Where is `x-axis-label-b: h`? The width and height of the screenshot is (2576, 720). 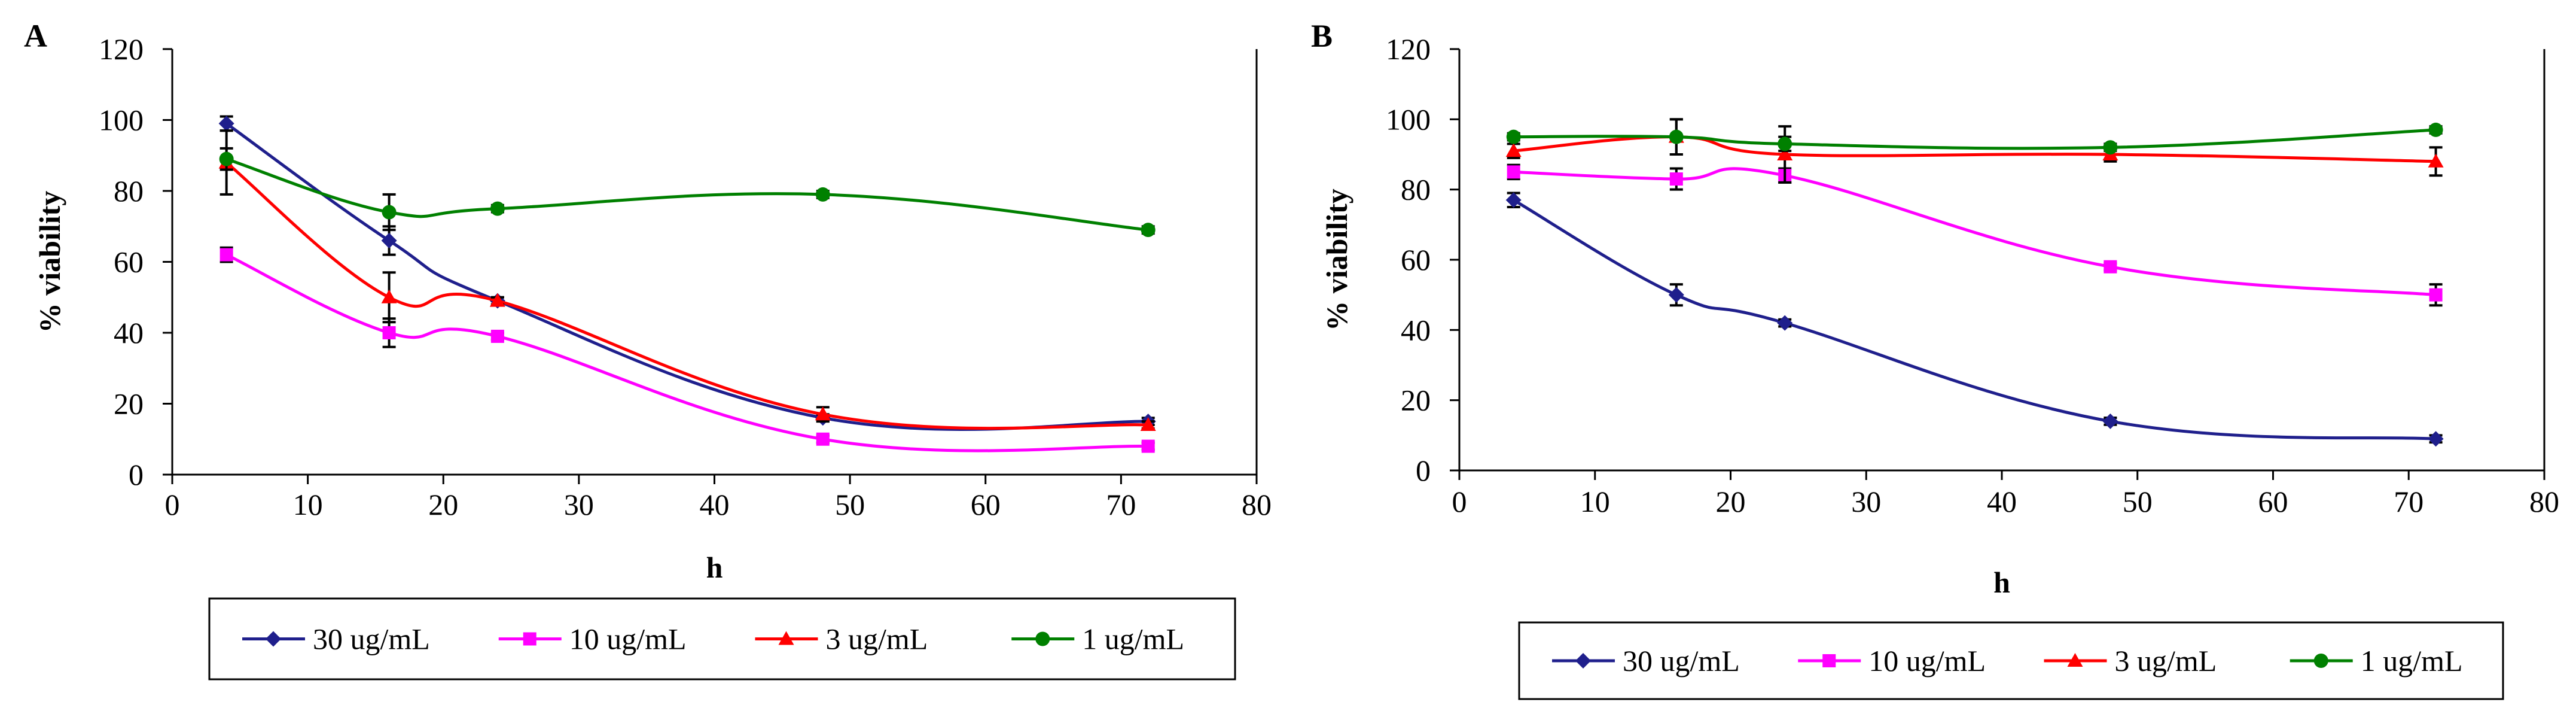
x-axis-label-b: h is located at coordinates (2002, 583).